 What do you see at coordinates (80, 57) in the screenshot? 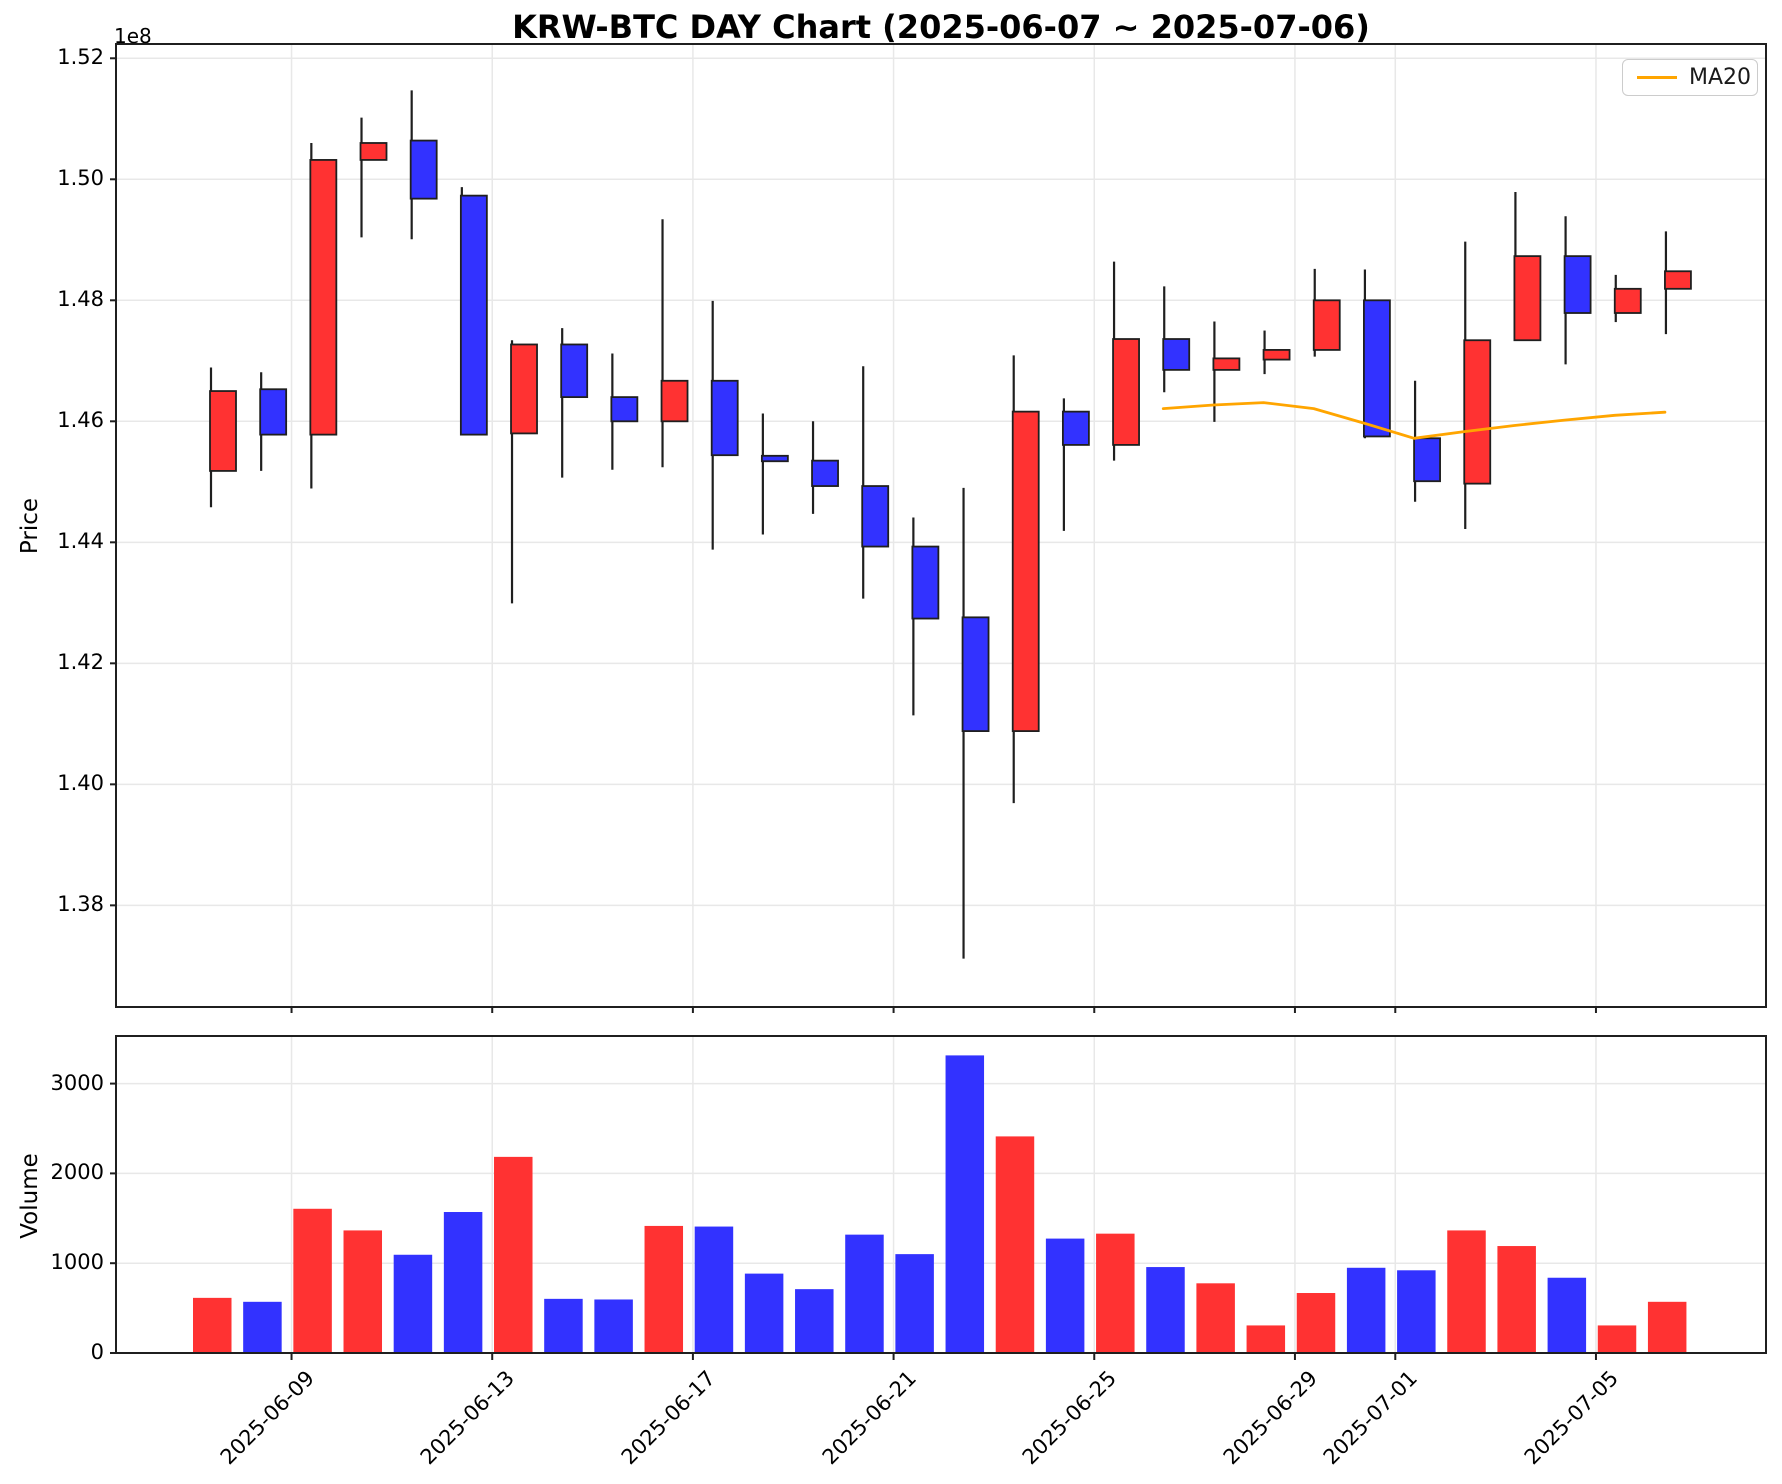
I see `price-tick-label: 1.52` at bounding box center [80, 57].